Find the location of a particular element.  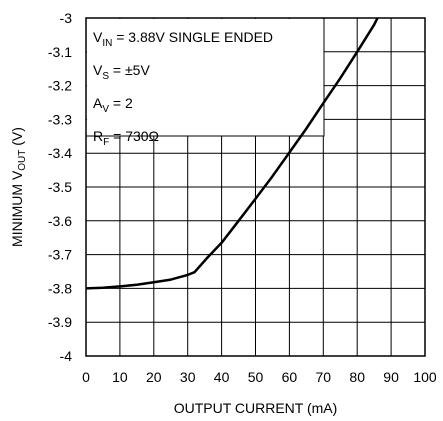

x-tick-label: 60 is located at coordinates (290, 377).